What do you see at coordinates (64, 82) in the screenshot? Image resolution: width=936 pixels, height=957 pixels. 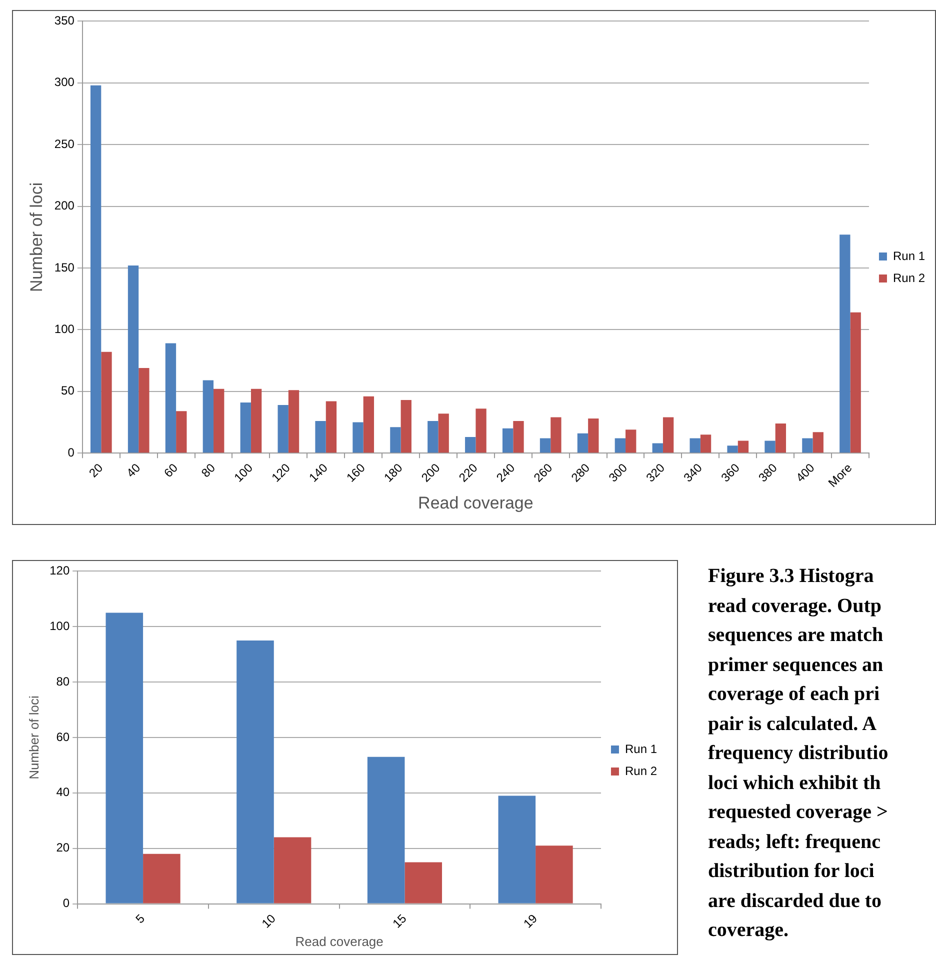 I see `y-tick-label: 300` at bounding box center [64, 82].